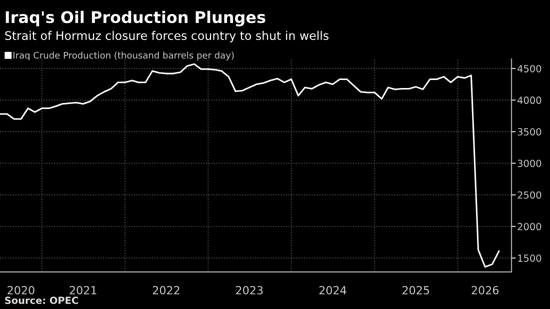  What do you see at coordinates (249, 290) in the screenshot?
I see `x-tick-label: 2023` at bounding box center [249, 290].